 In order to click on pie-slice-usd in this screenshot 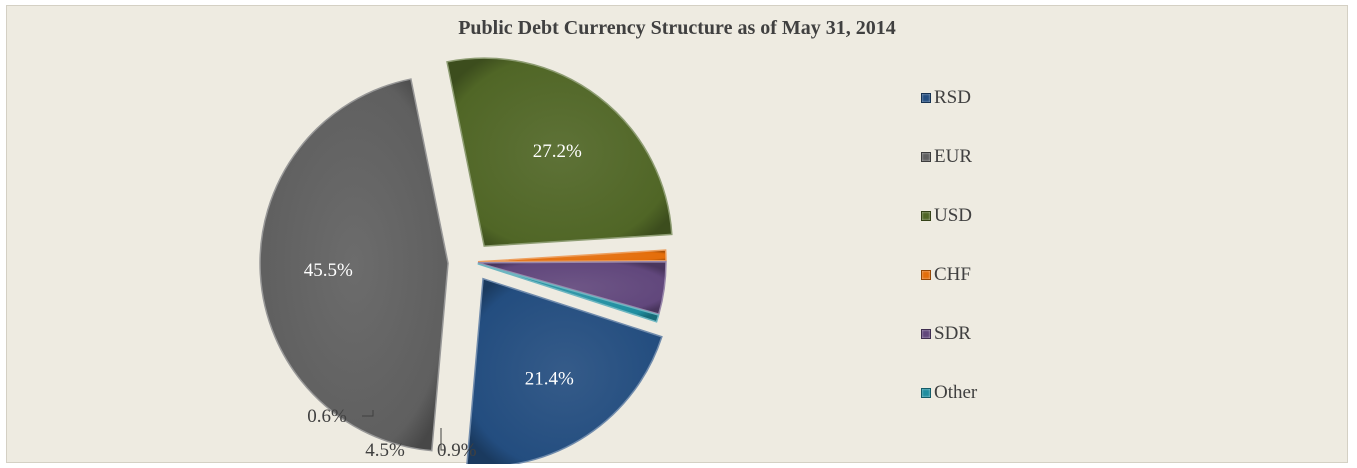, I will do `click(559, 152)`.